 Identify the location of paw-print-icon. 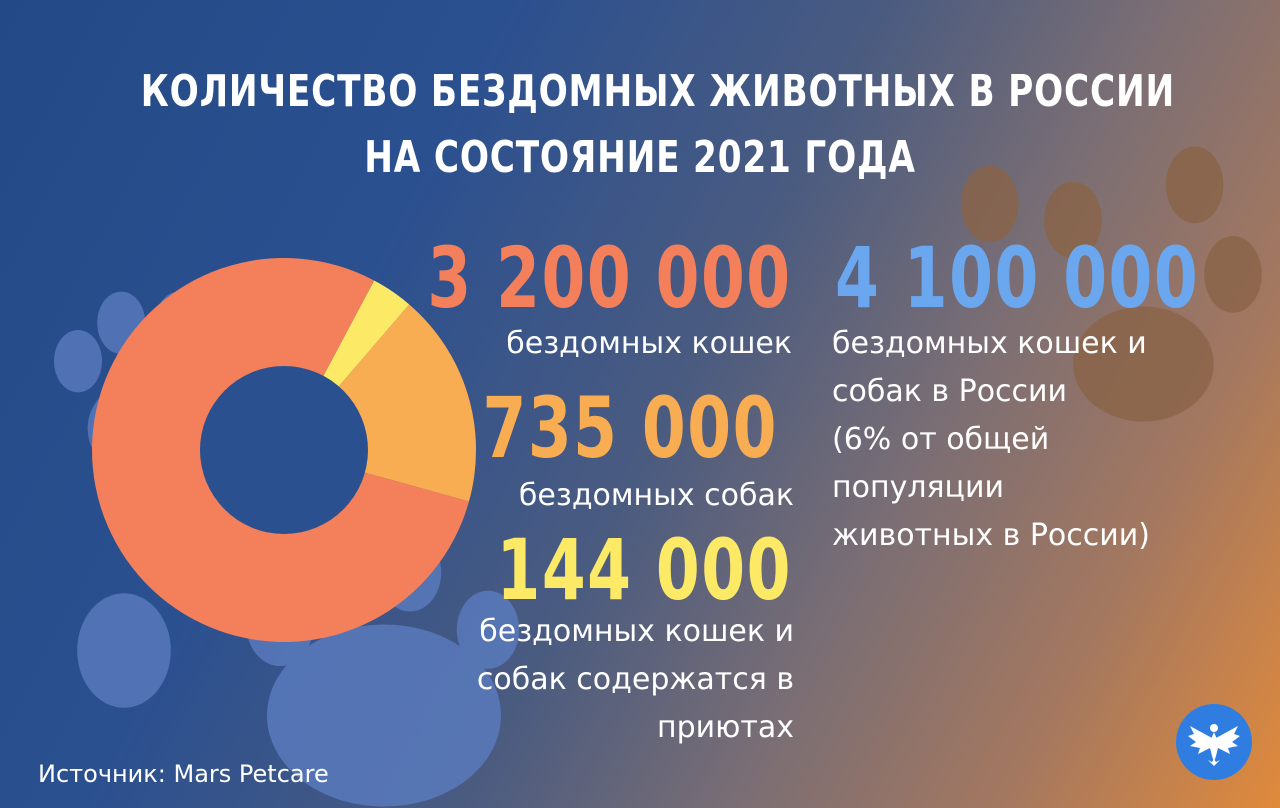
(1111, 284).